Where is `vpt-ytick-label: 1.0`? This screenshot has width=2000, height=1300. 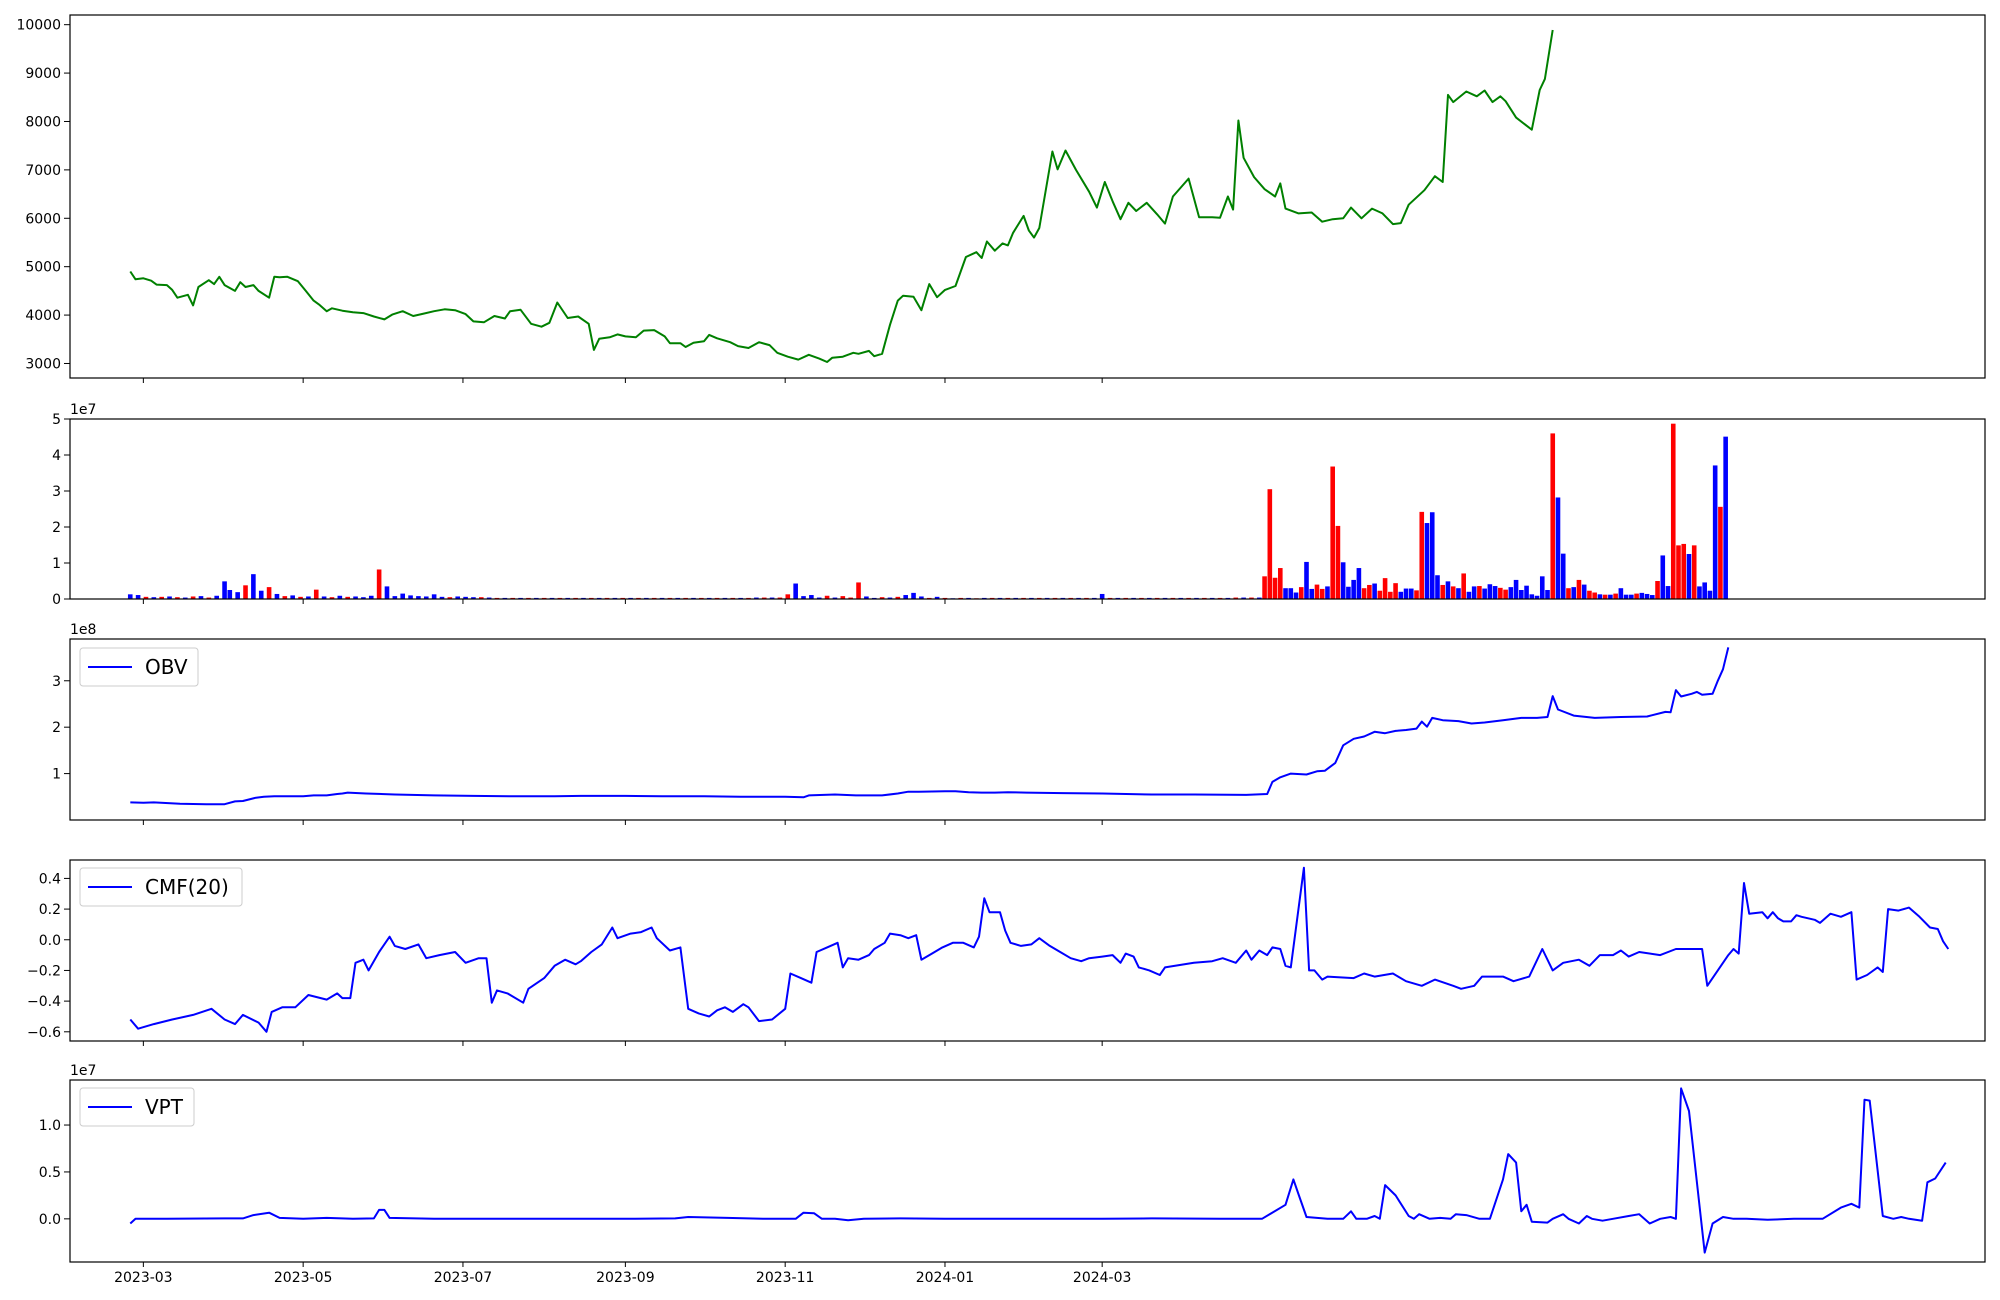 vpt-ytick-label: 1.0 is located at coordinates (50, 1126).